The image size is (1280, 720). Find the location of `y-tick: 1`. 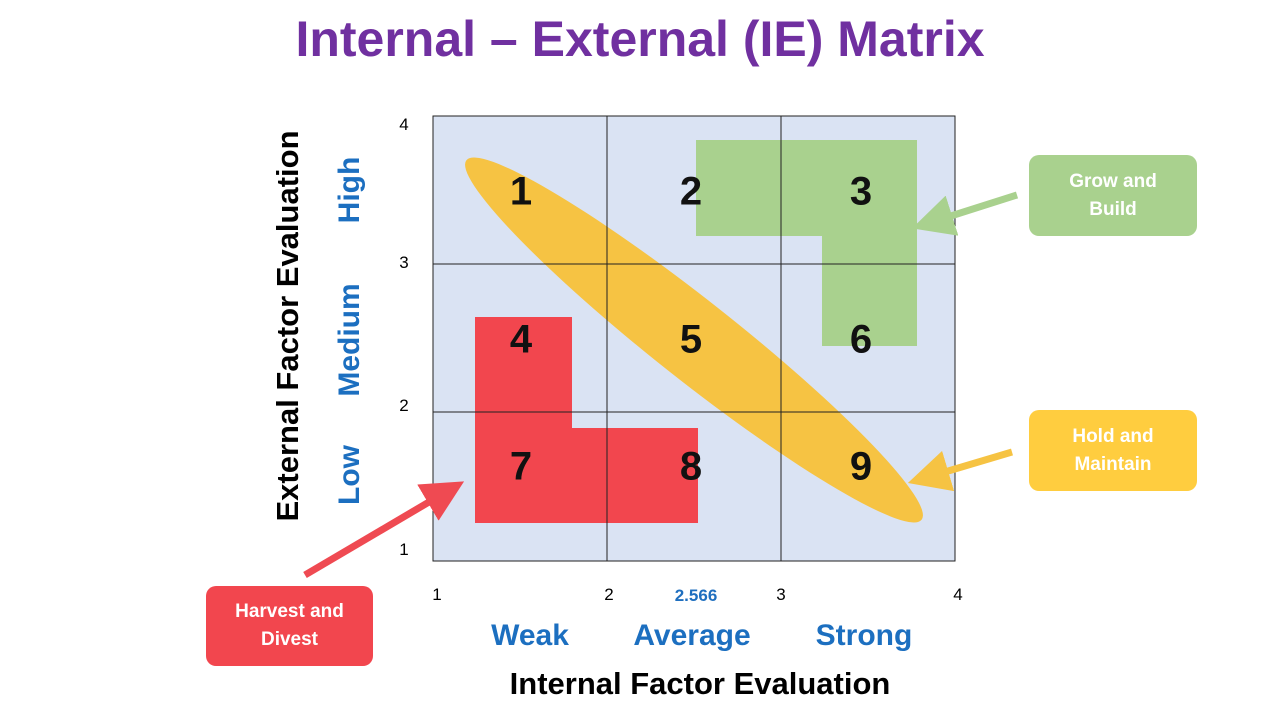

y-tick: 1 is located at coordinates (404, 549).